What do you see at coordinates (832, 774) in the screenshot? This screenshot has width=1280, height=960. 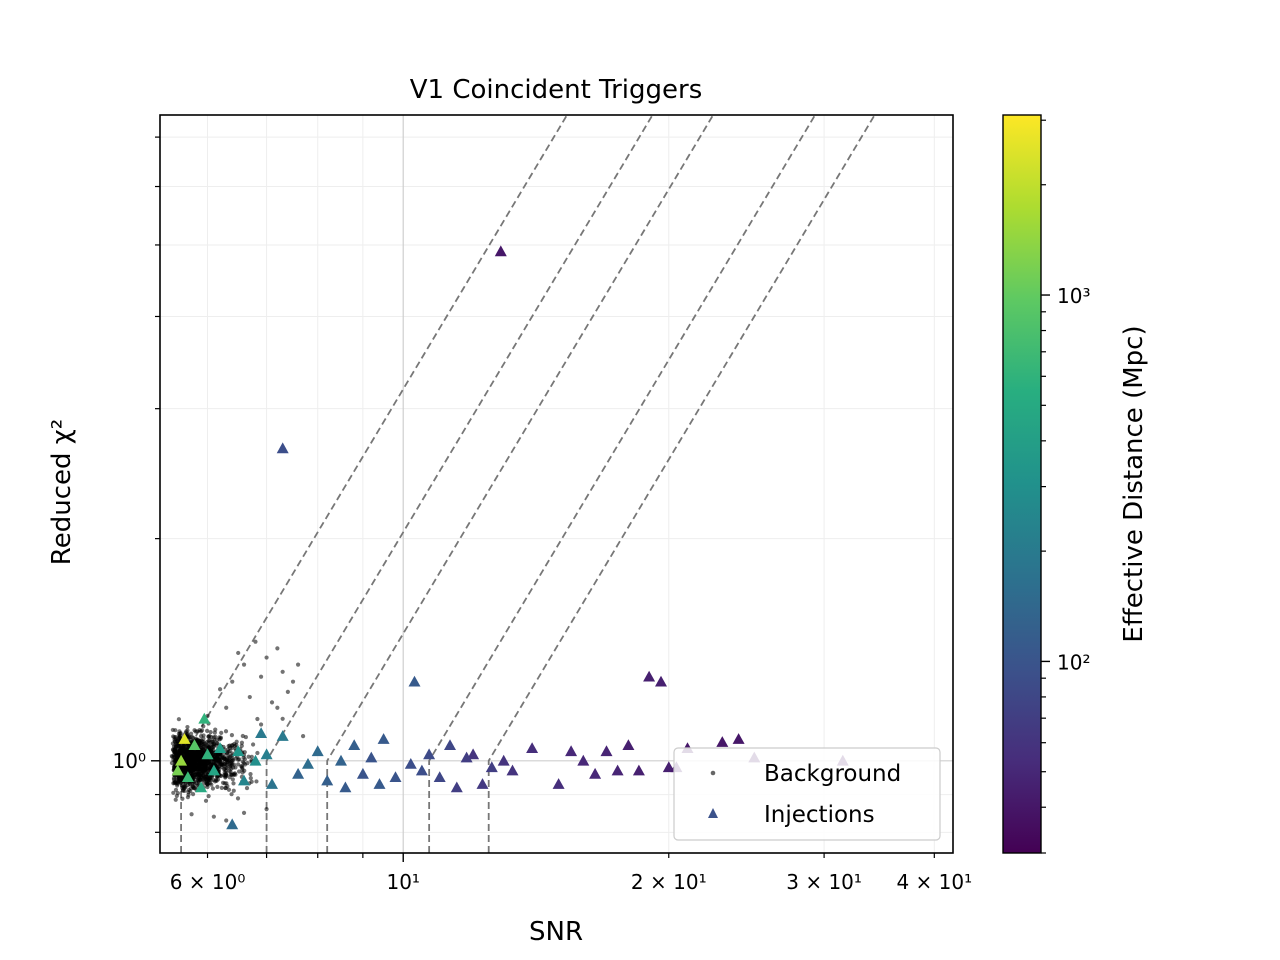 I see `legend-background-label: Background` at bounding box center [832, 774].